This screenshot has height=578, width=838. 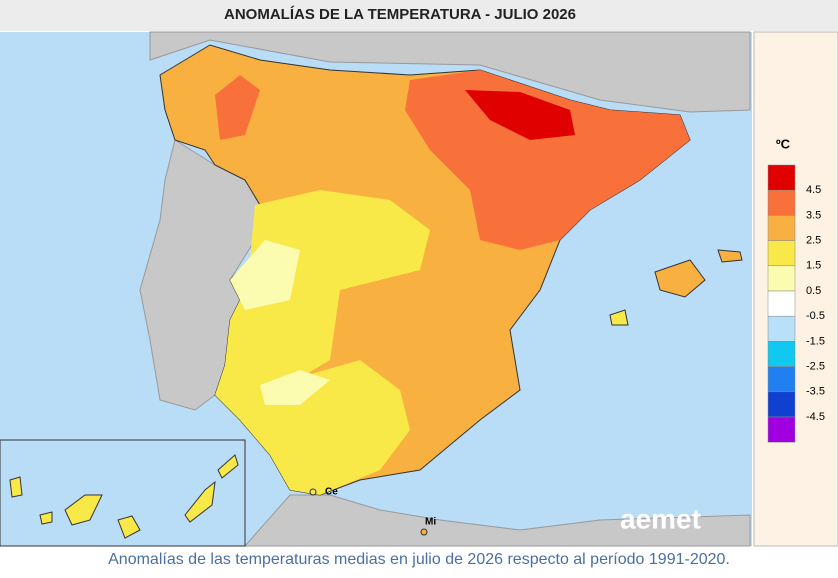 I want to click on legend-unit: ºC, so click(x=783, y=143).